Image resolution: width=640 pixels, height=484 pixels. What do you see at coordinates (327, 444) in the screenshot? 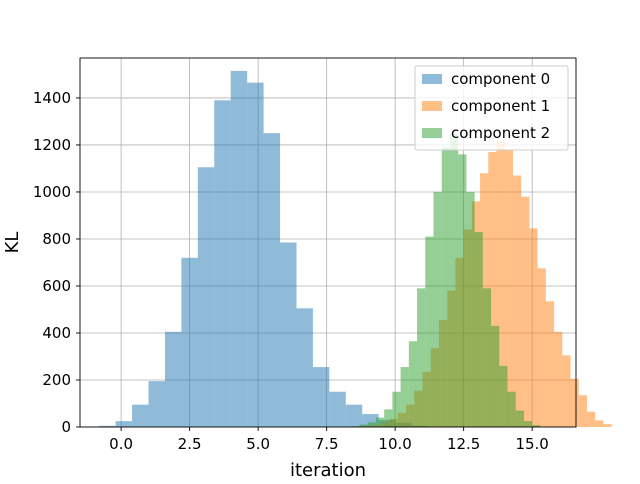
I see `x-tick-label: 7.5` at bounding box center [327, 444].